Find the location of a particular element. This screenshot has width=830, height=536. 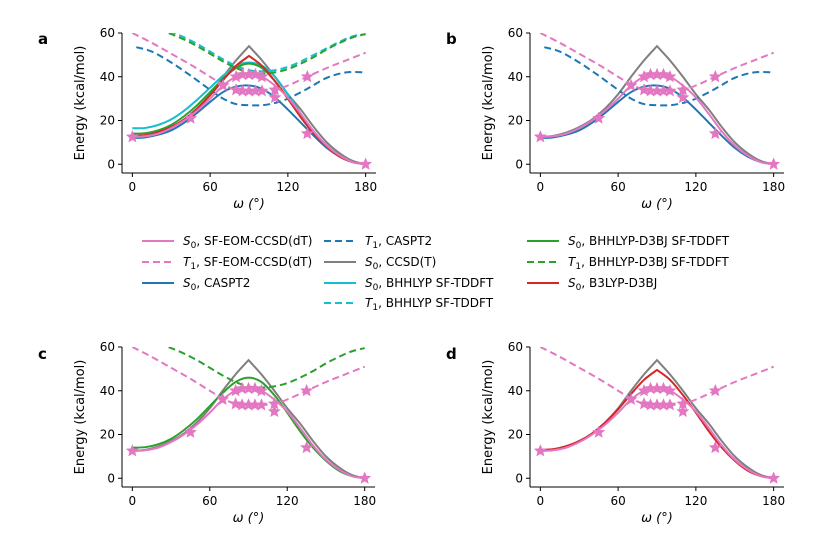

legend-label: T1, BHHLYP-D3BJ SF-TDDFT is located at coordinates (648, 263).